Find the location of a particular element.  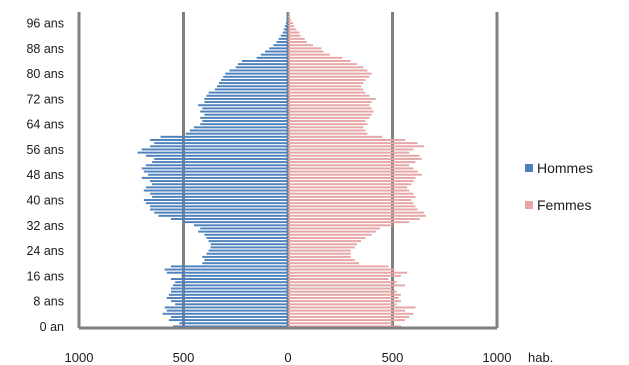

y-tick-label: 48 ans is located at coordinates (45, 175).